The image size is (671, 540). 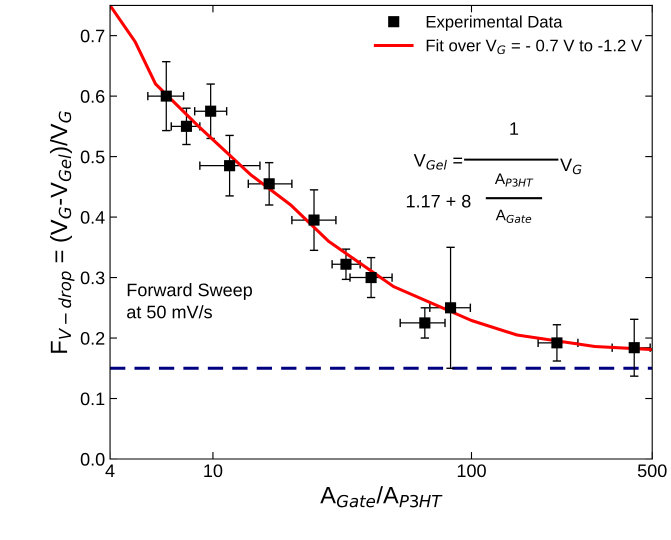 I want to click on annotation: A$_{P3HT}$, so click(x=514, y=180).